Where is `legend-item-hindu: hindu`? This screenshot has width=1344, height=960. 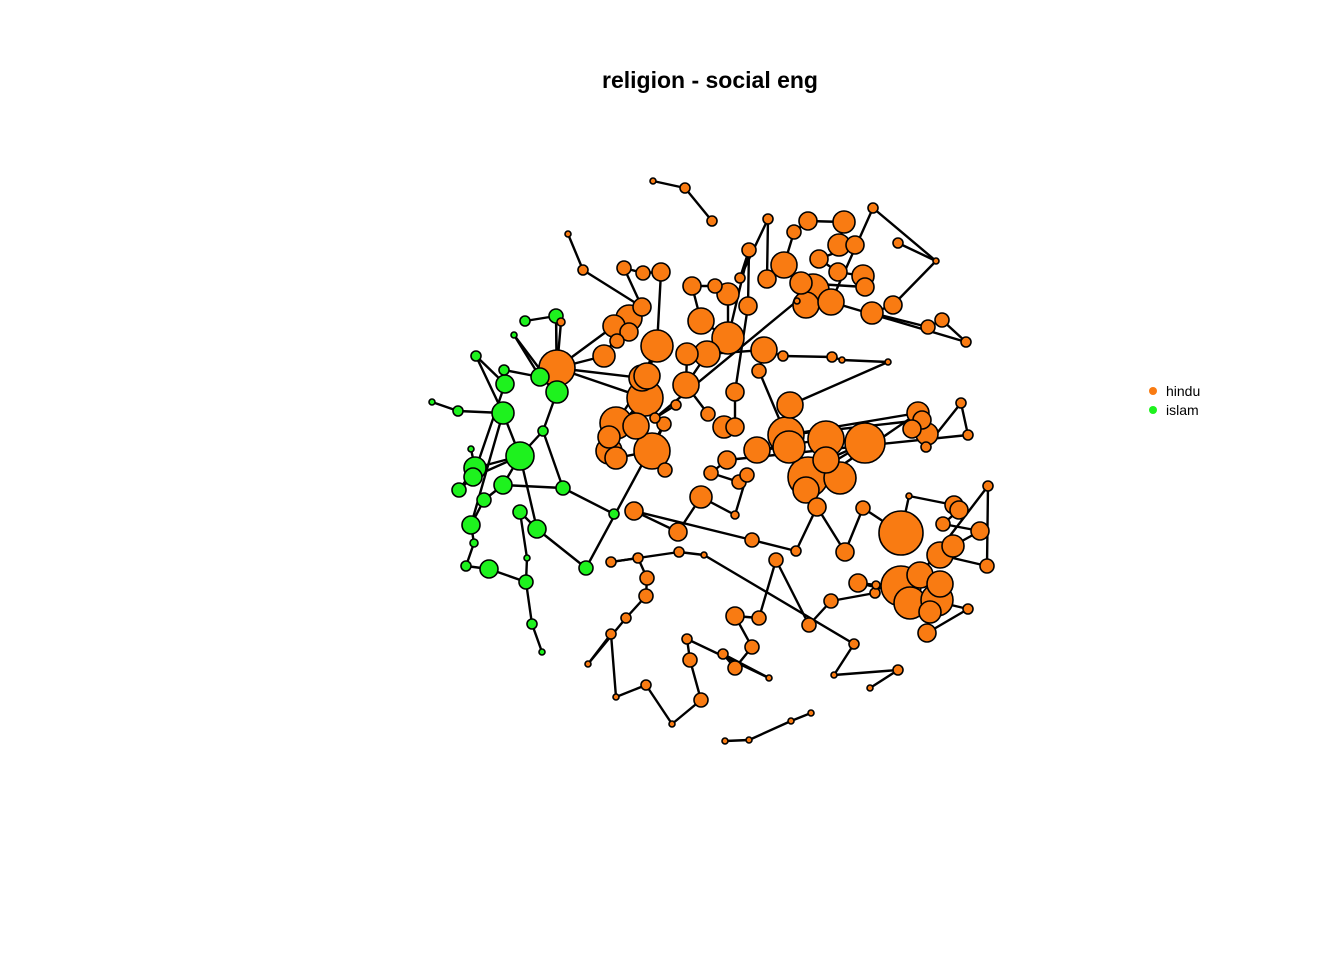 legend-item-hindu: hindu is located at coordinates (1174, 391).